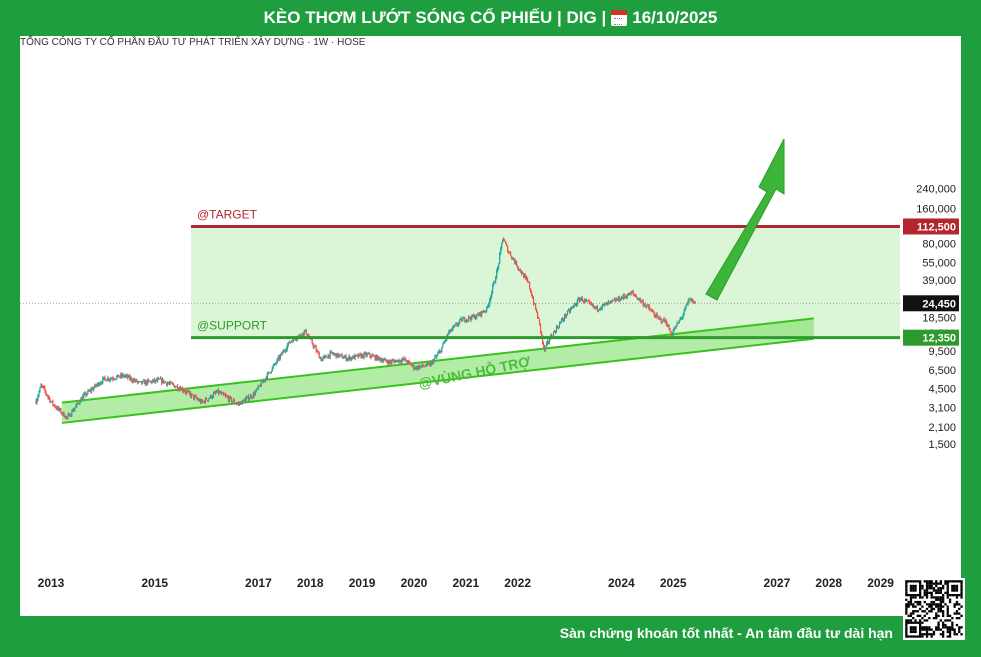  Describe the element at coordinates (931, 337) in the screenshot. I see `support-price-badge-box` at that location.